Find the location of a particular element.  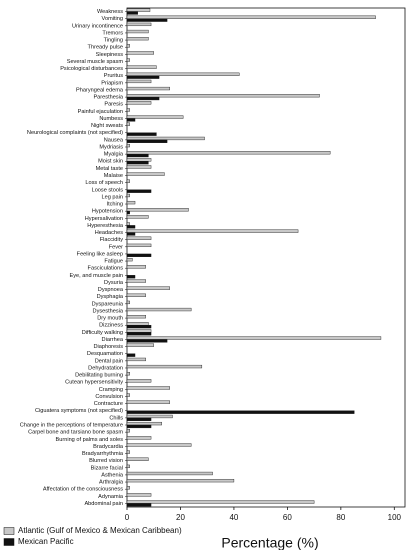

y-tick-label: Headaches is located at coordinates (109, 233).